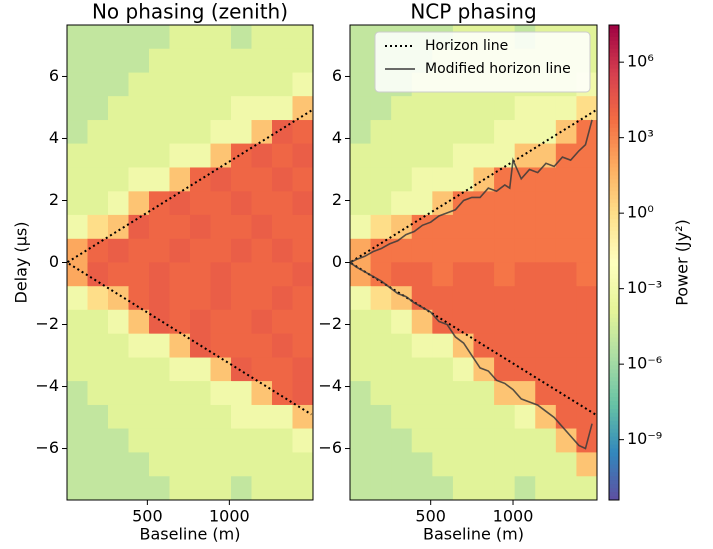  What do you see at coordinates (54, 75) in the screenshot?
I see `y-tick-label: 6` at bounding box center [54, 75].